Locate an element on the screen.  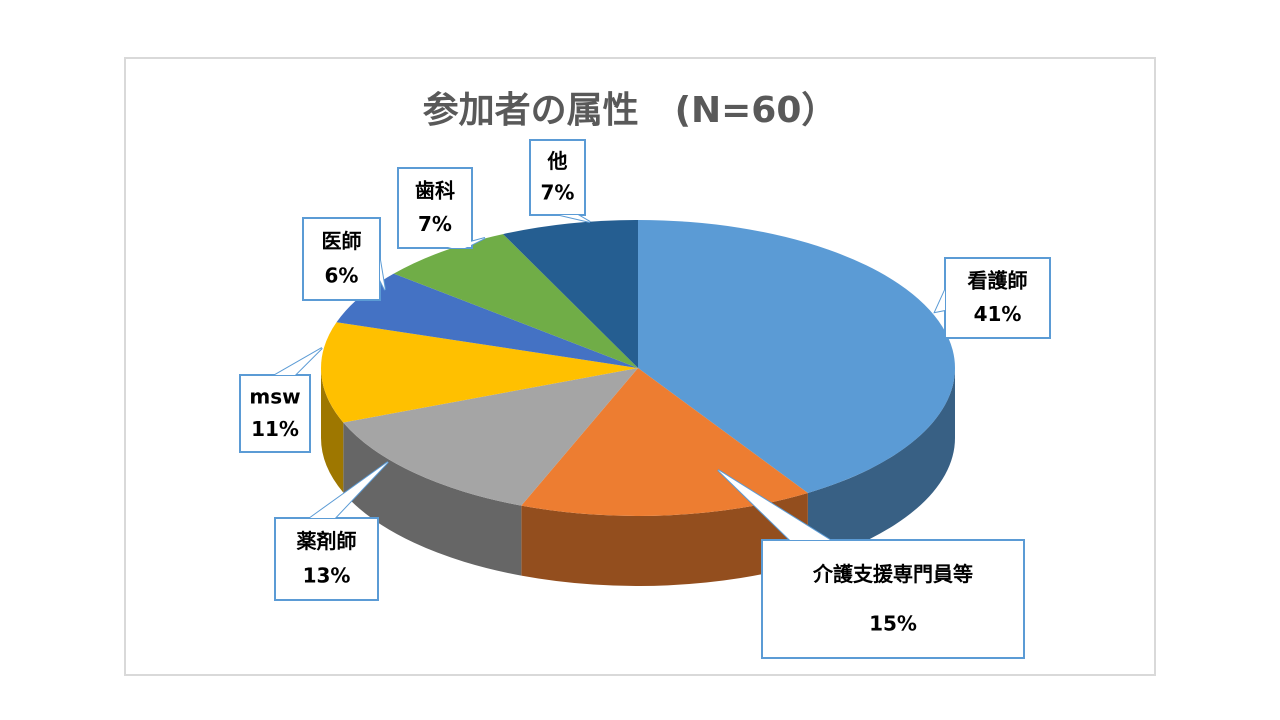
value-label: 11% is located at coordinates (275, 429).